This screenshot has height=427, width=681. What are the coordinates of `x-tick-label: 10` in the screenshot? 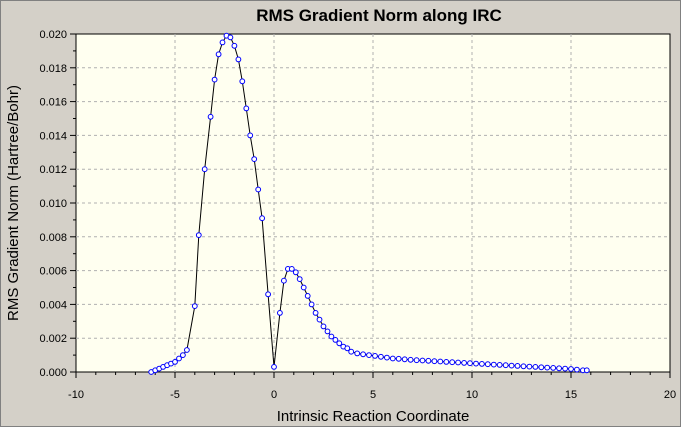 It's located at (472, 395).